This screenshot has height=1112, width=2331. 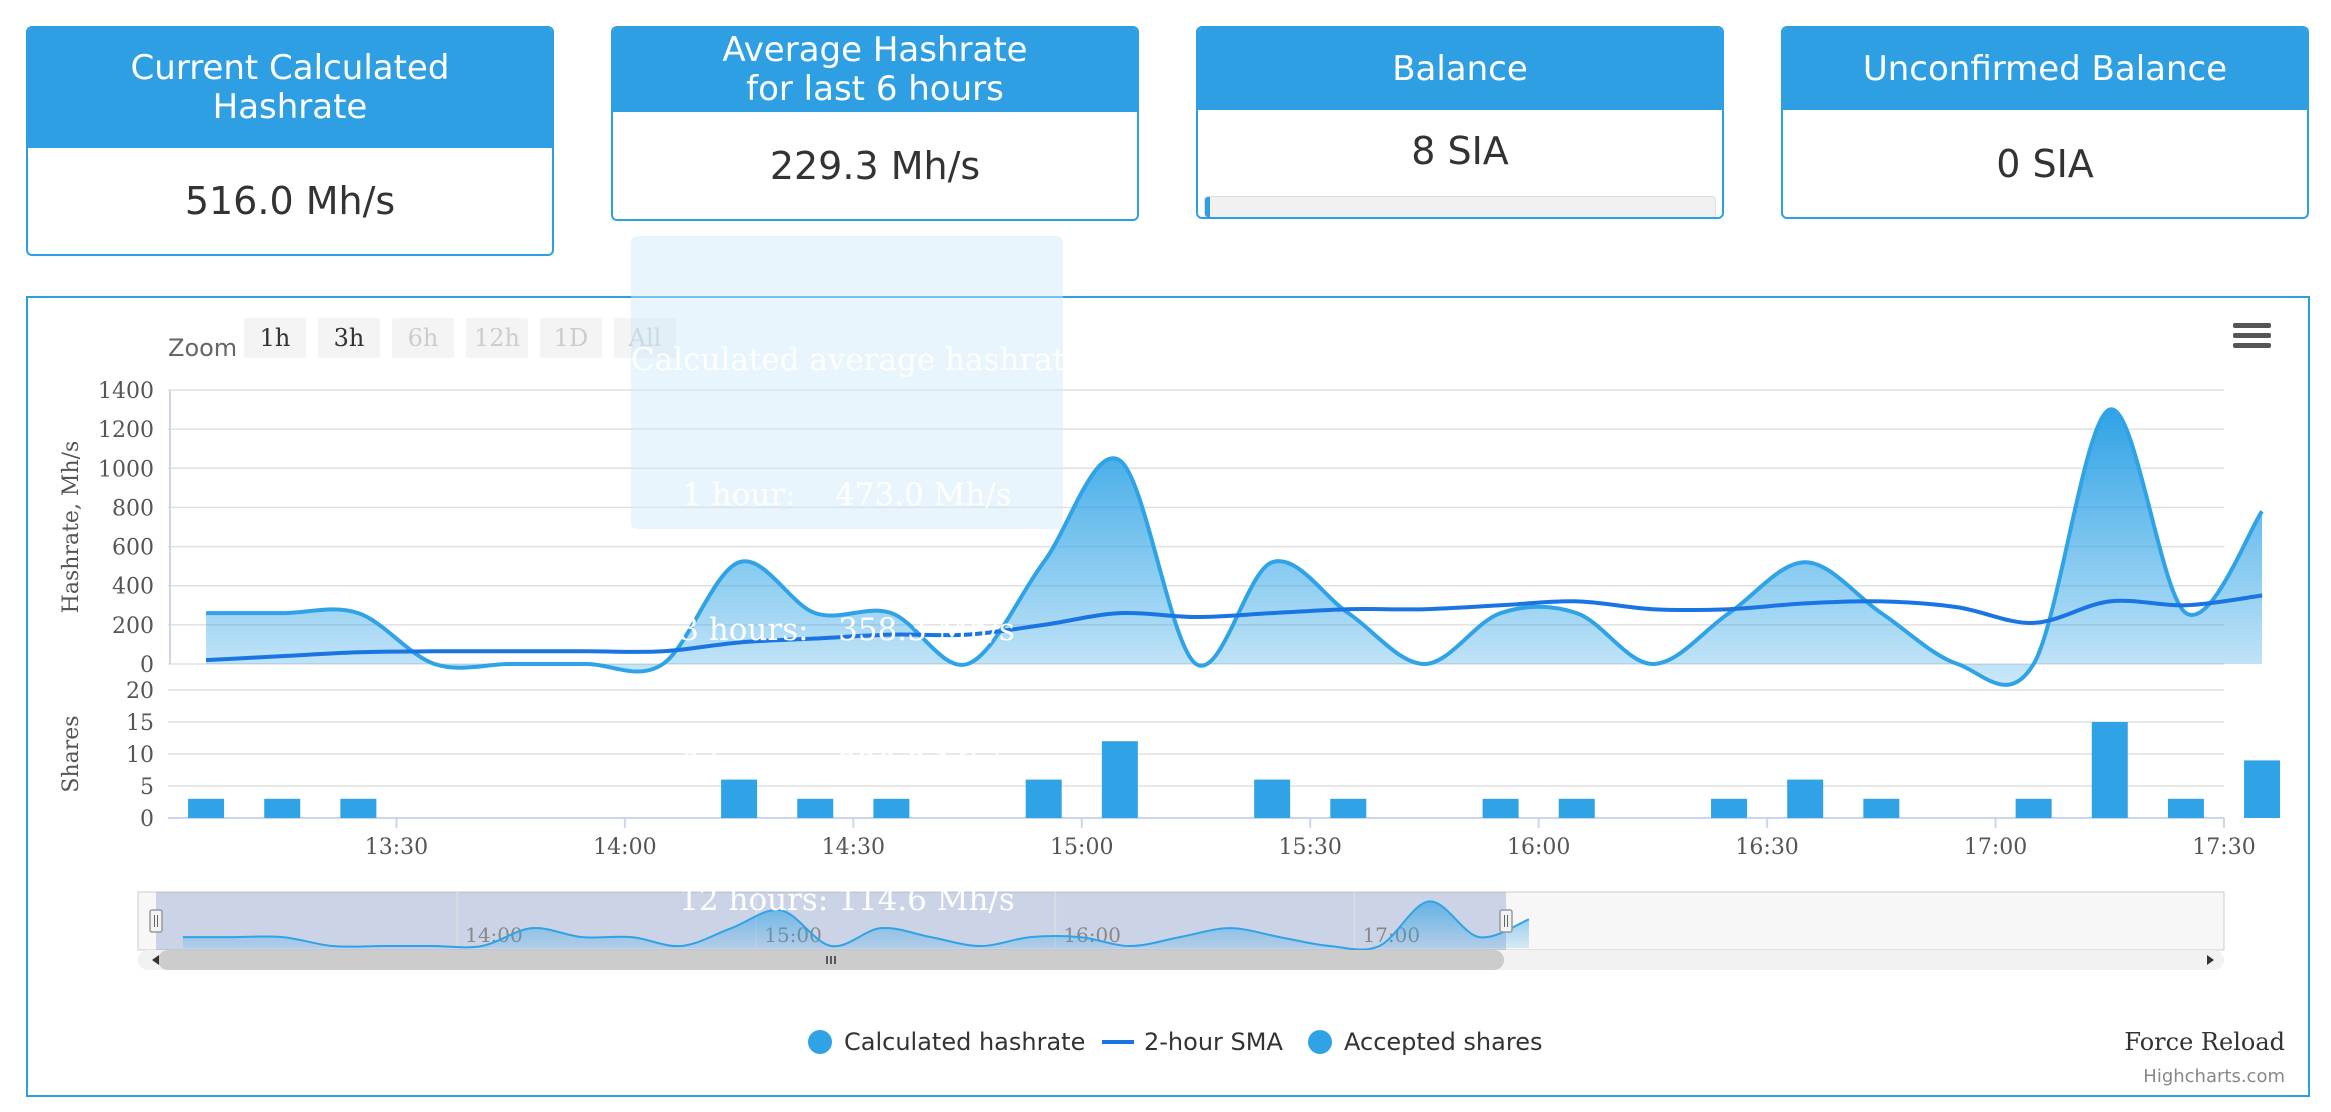 What do you see at coordinates (1995, 847) in the screenshot?
I see `x-tick-label: 17:00` at bounding box center [1995, 847].